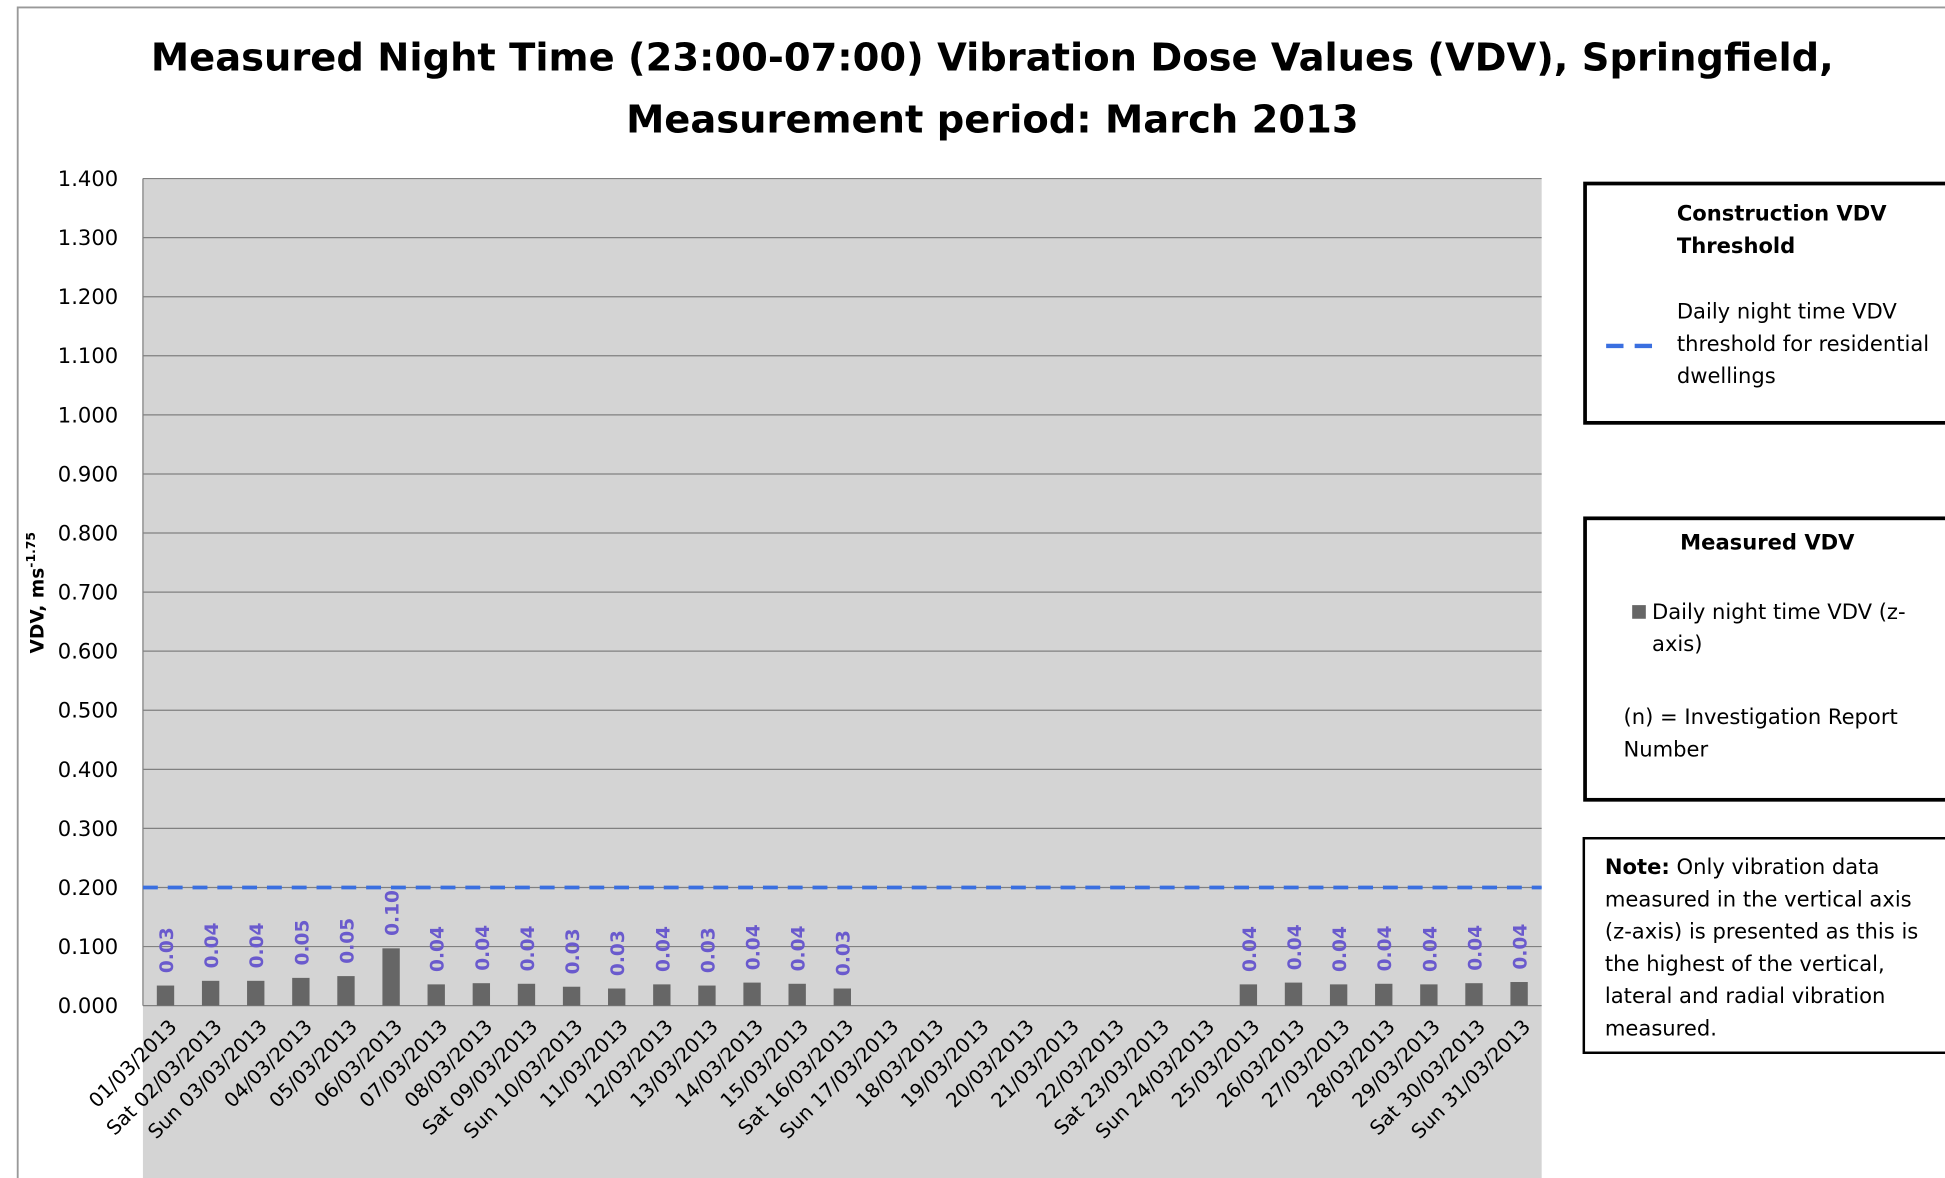 The image size is (1945, 1178). Describe the element at coordinates (88, 532) in the screenshot. I see `y-tick-label: 0.800` at that location.